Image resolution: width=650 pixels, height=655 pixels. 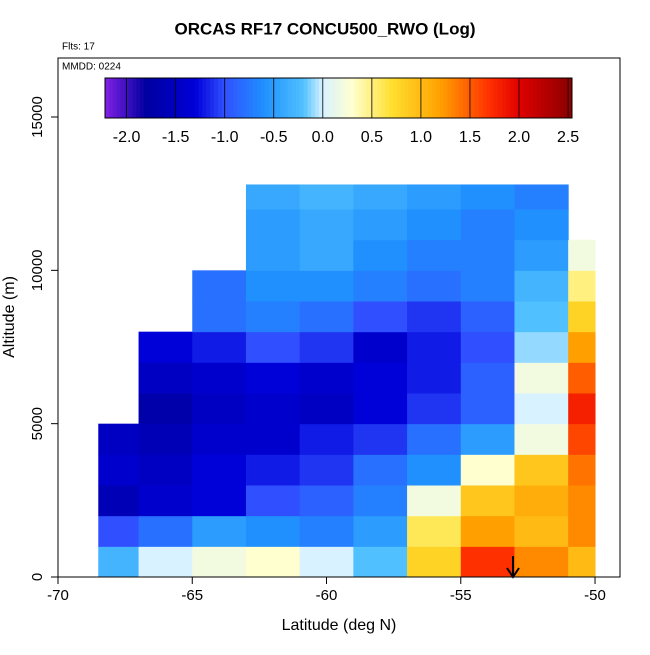 What do you see at coordinates (274, 137) in the screenshot?
I see `colorbar-tick-label: -0.5` at bounding box center [274, 137].